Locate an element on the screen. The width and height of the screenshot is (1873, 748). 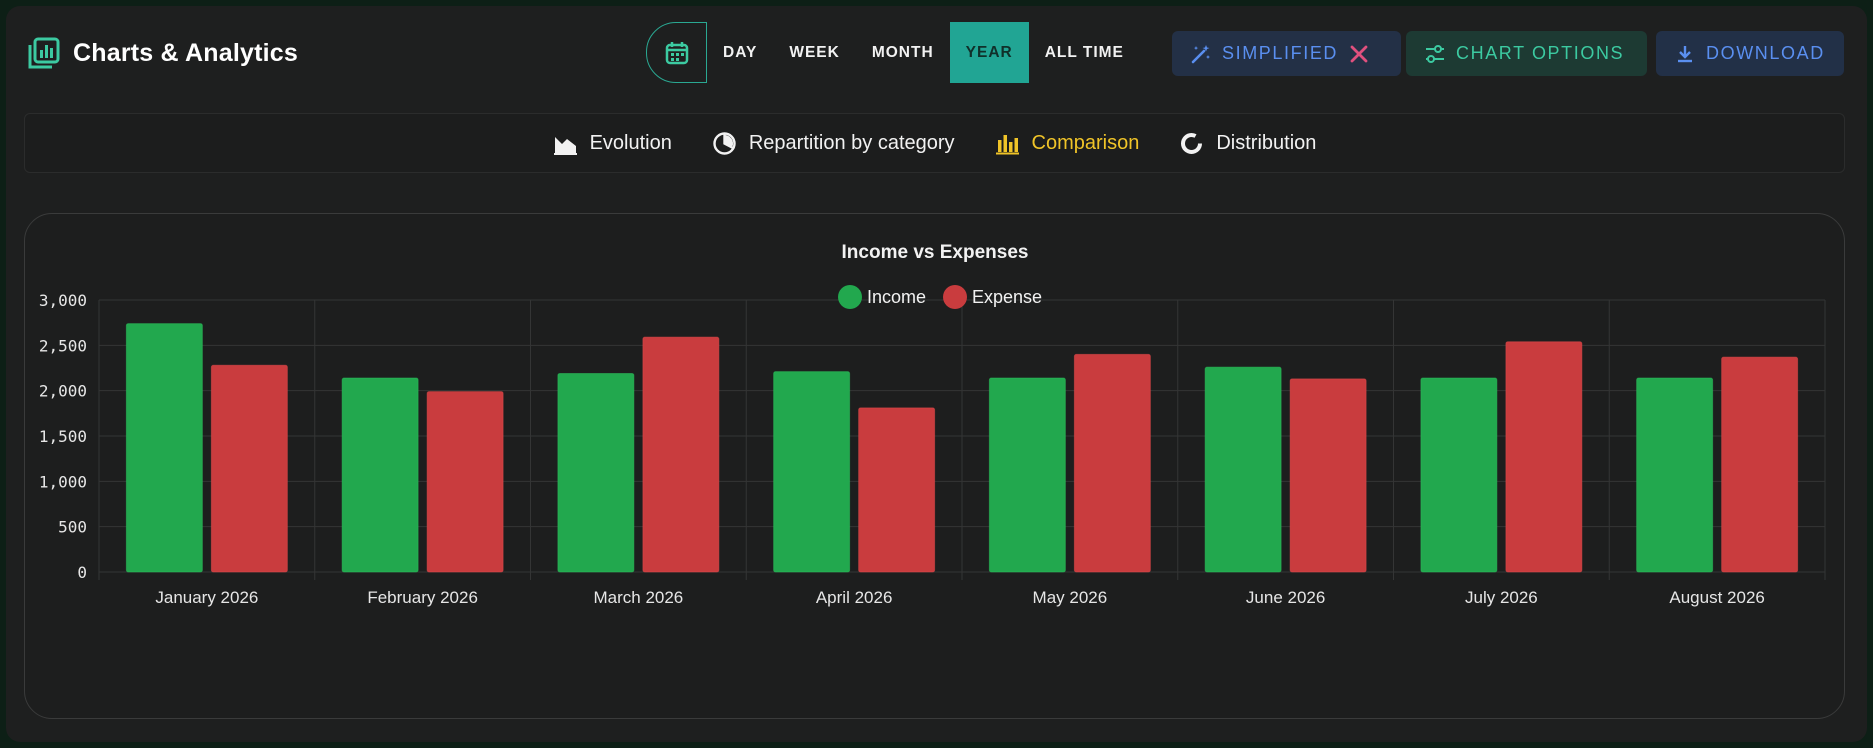
y-tick-label: 2,500 is located at coordinates (63, 345).